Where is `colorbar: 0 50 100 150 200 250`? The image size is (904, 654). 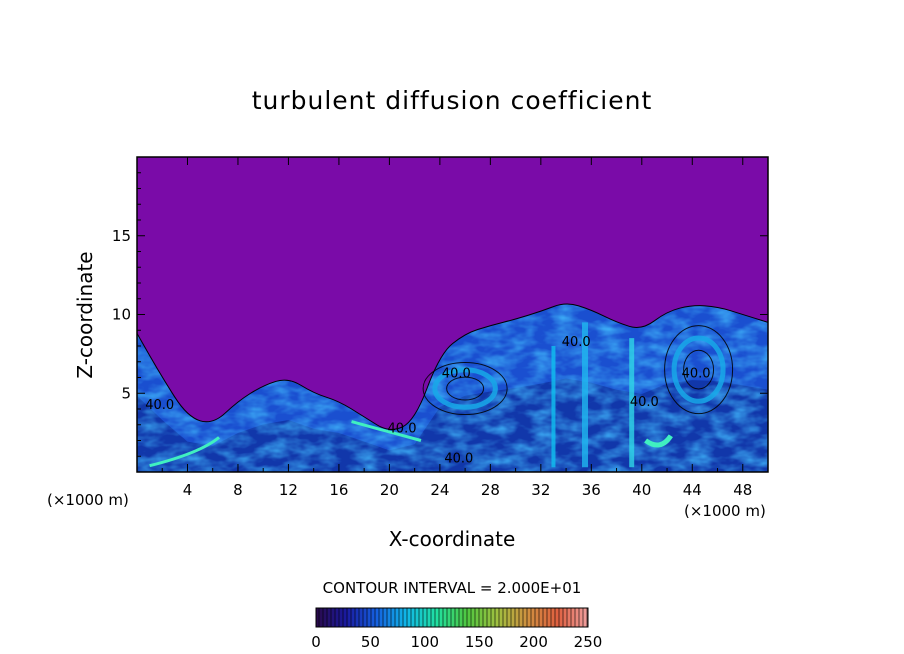
colorbar: 0 50 100 150 200 250 is located at coordinates (456, 629).